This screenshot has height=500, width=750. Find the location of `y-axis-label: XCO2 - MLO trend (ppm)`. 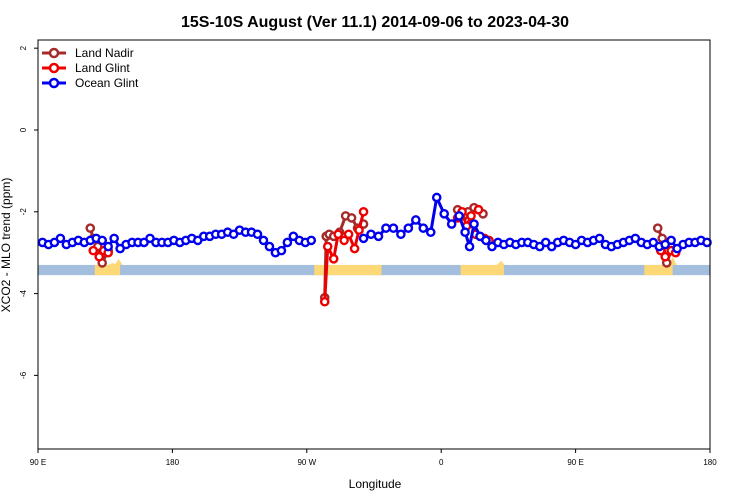

y-axis-label: XCO2 - MLO trend (ppm) is located at coordinates (6, 245).